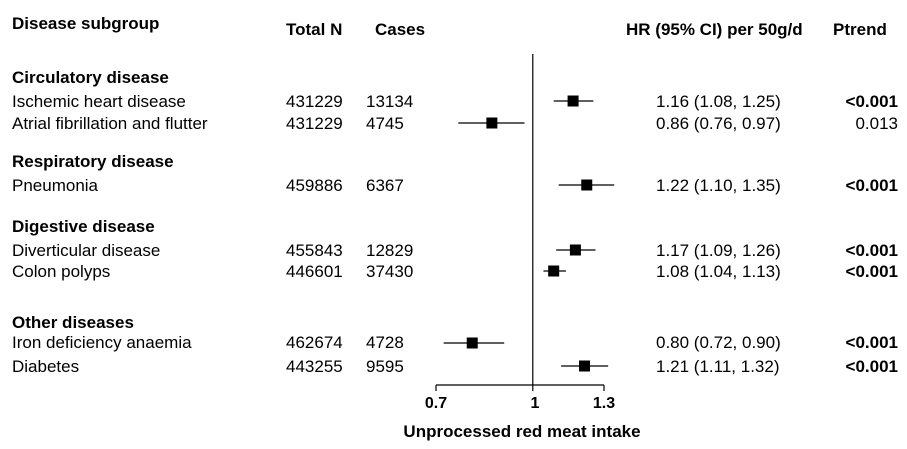  I want to click on x-tick-label: 1, so click(535, 403).